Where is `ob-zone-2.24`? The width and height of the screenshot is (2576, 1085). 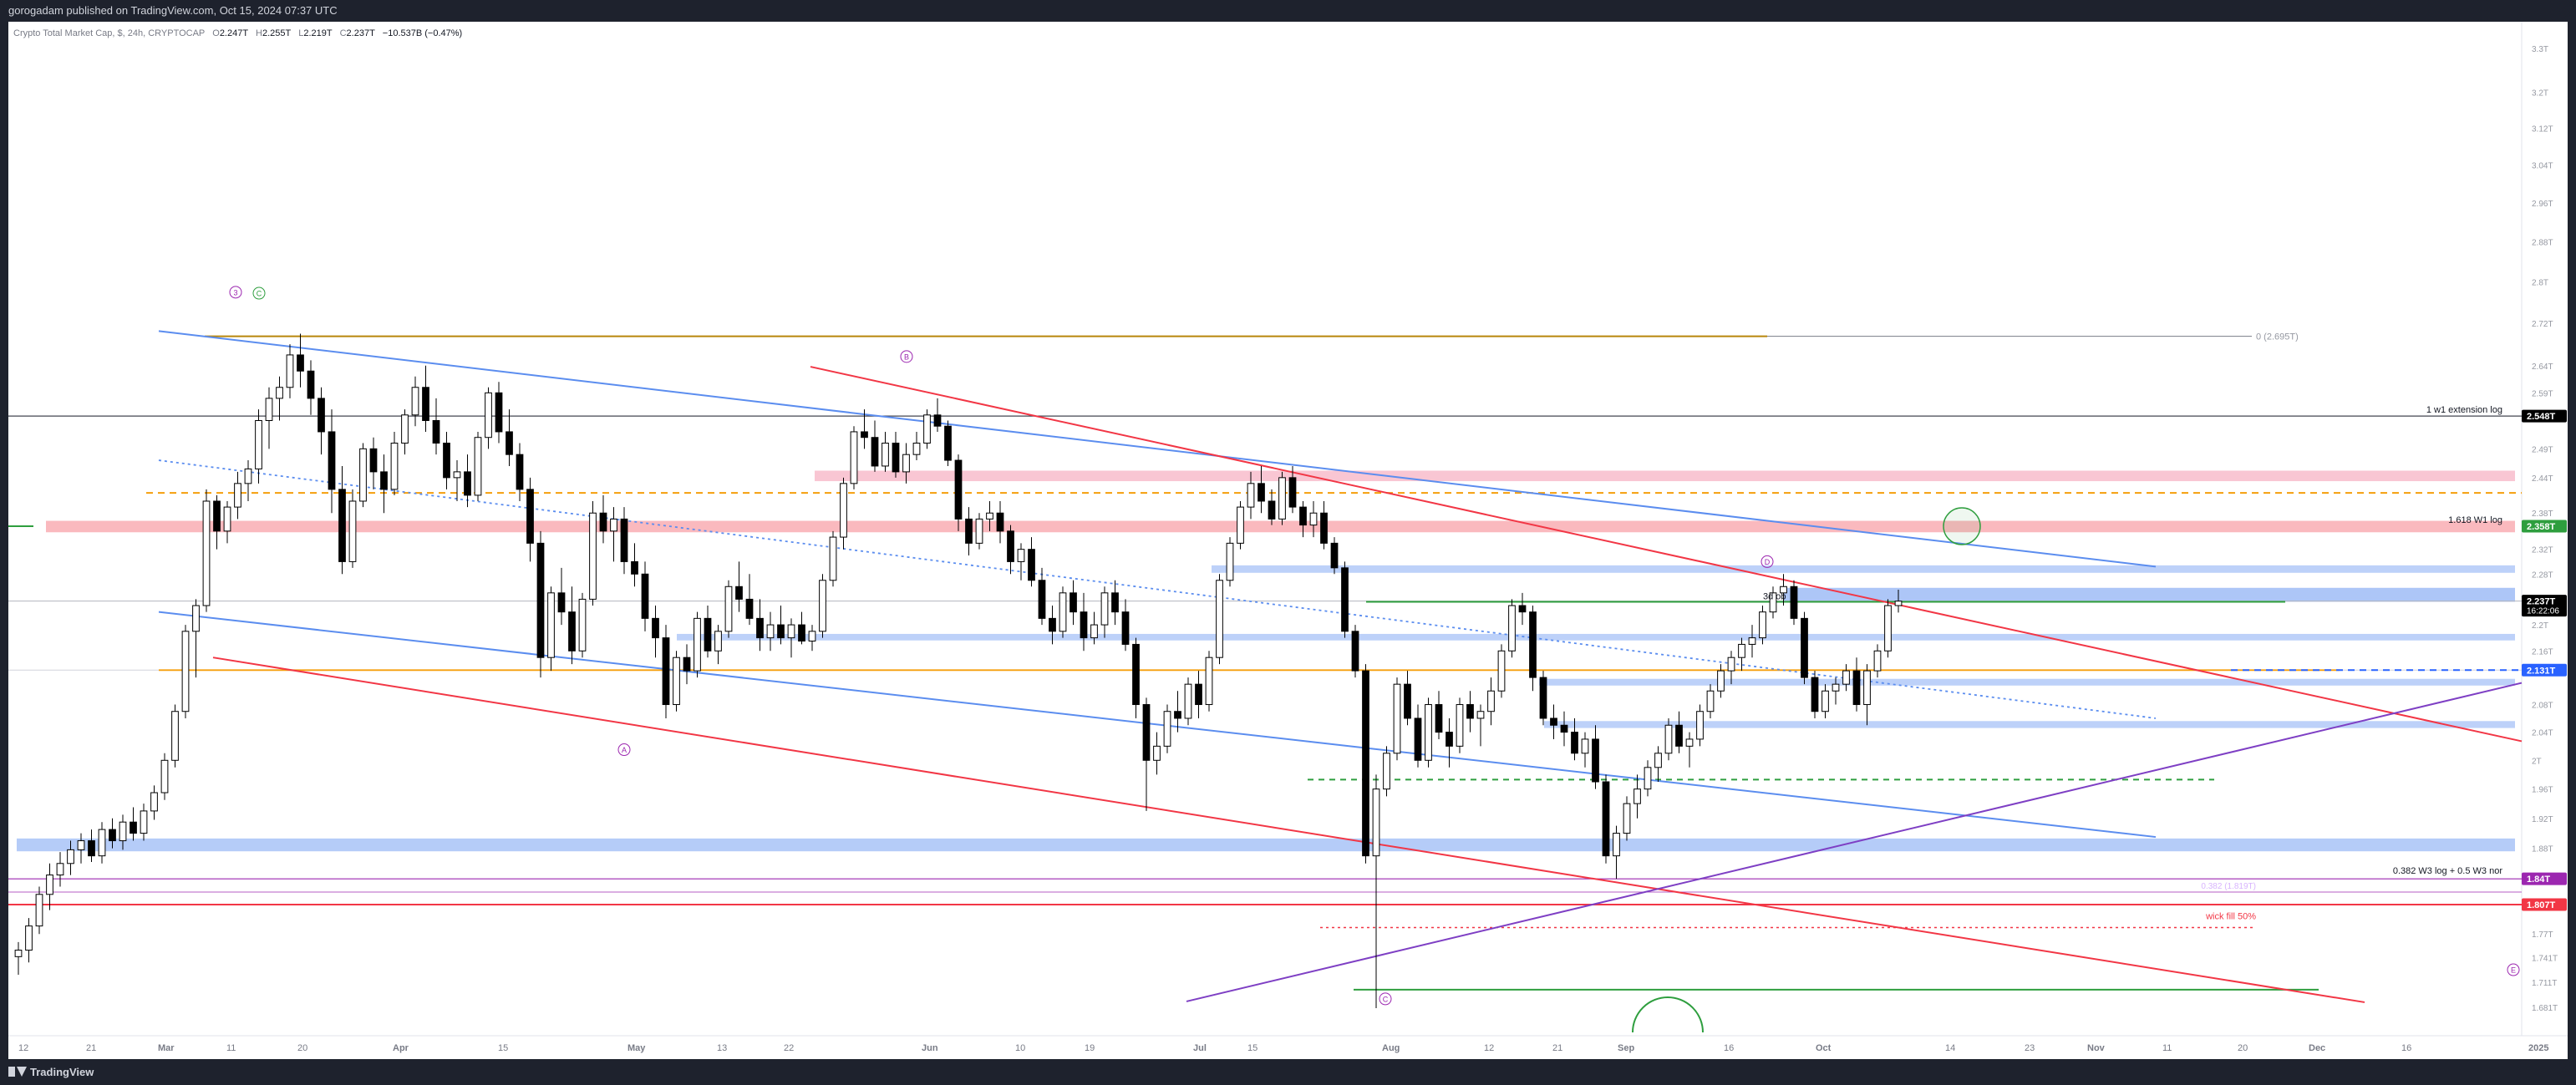 ob-zone-2.24 is located at coordinates (2149, 594).